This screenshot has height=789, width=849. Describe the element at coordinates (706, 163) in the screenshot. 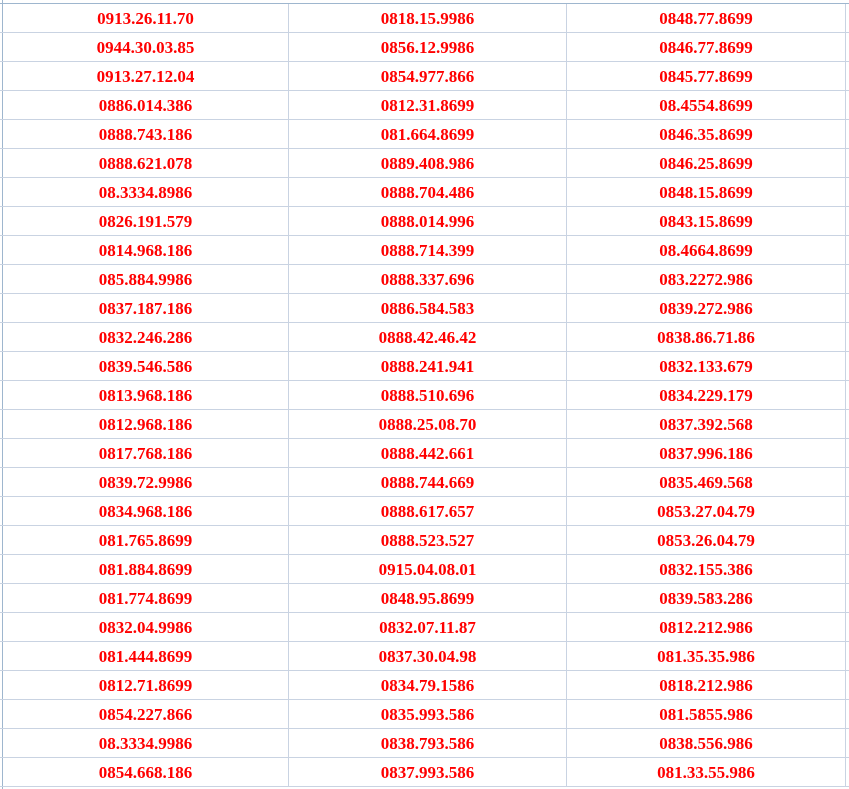

I see `phone-number-cell: 0846.25.8699` at that location.